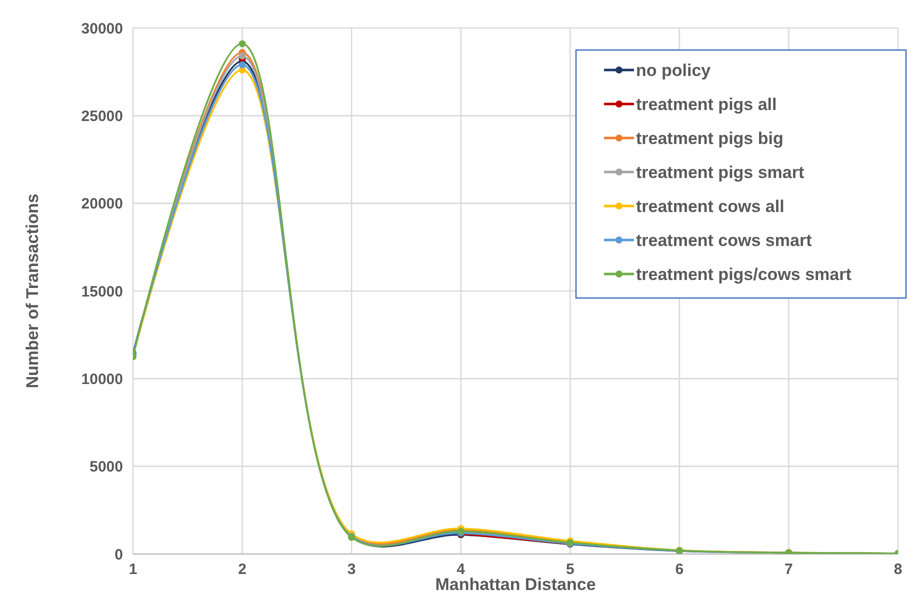 The height and width of the screenshot is (604, 918). What do you see at coordinates (118, 555) in the screenshot?
I see `y-tick-label: 0` at bounding box center [118, 555].